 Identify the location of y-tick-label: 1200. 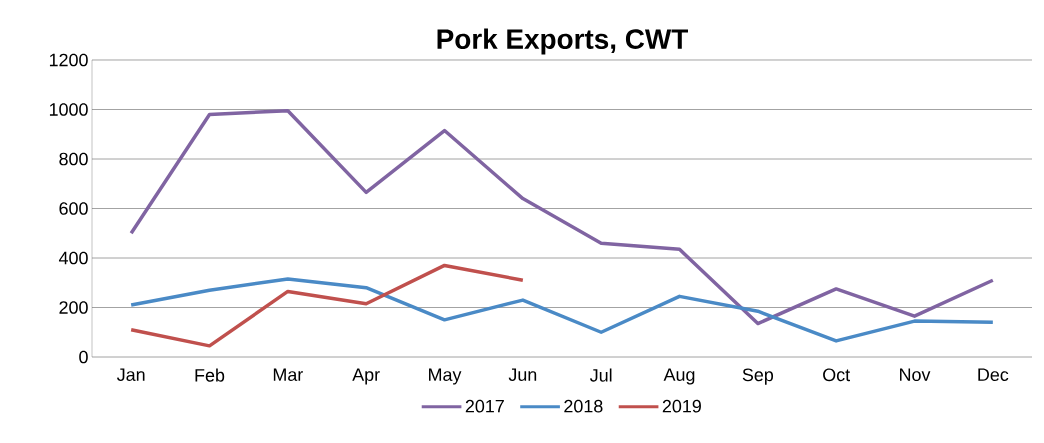
(68, 60).